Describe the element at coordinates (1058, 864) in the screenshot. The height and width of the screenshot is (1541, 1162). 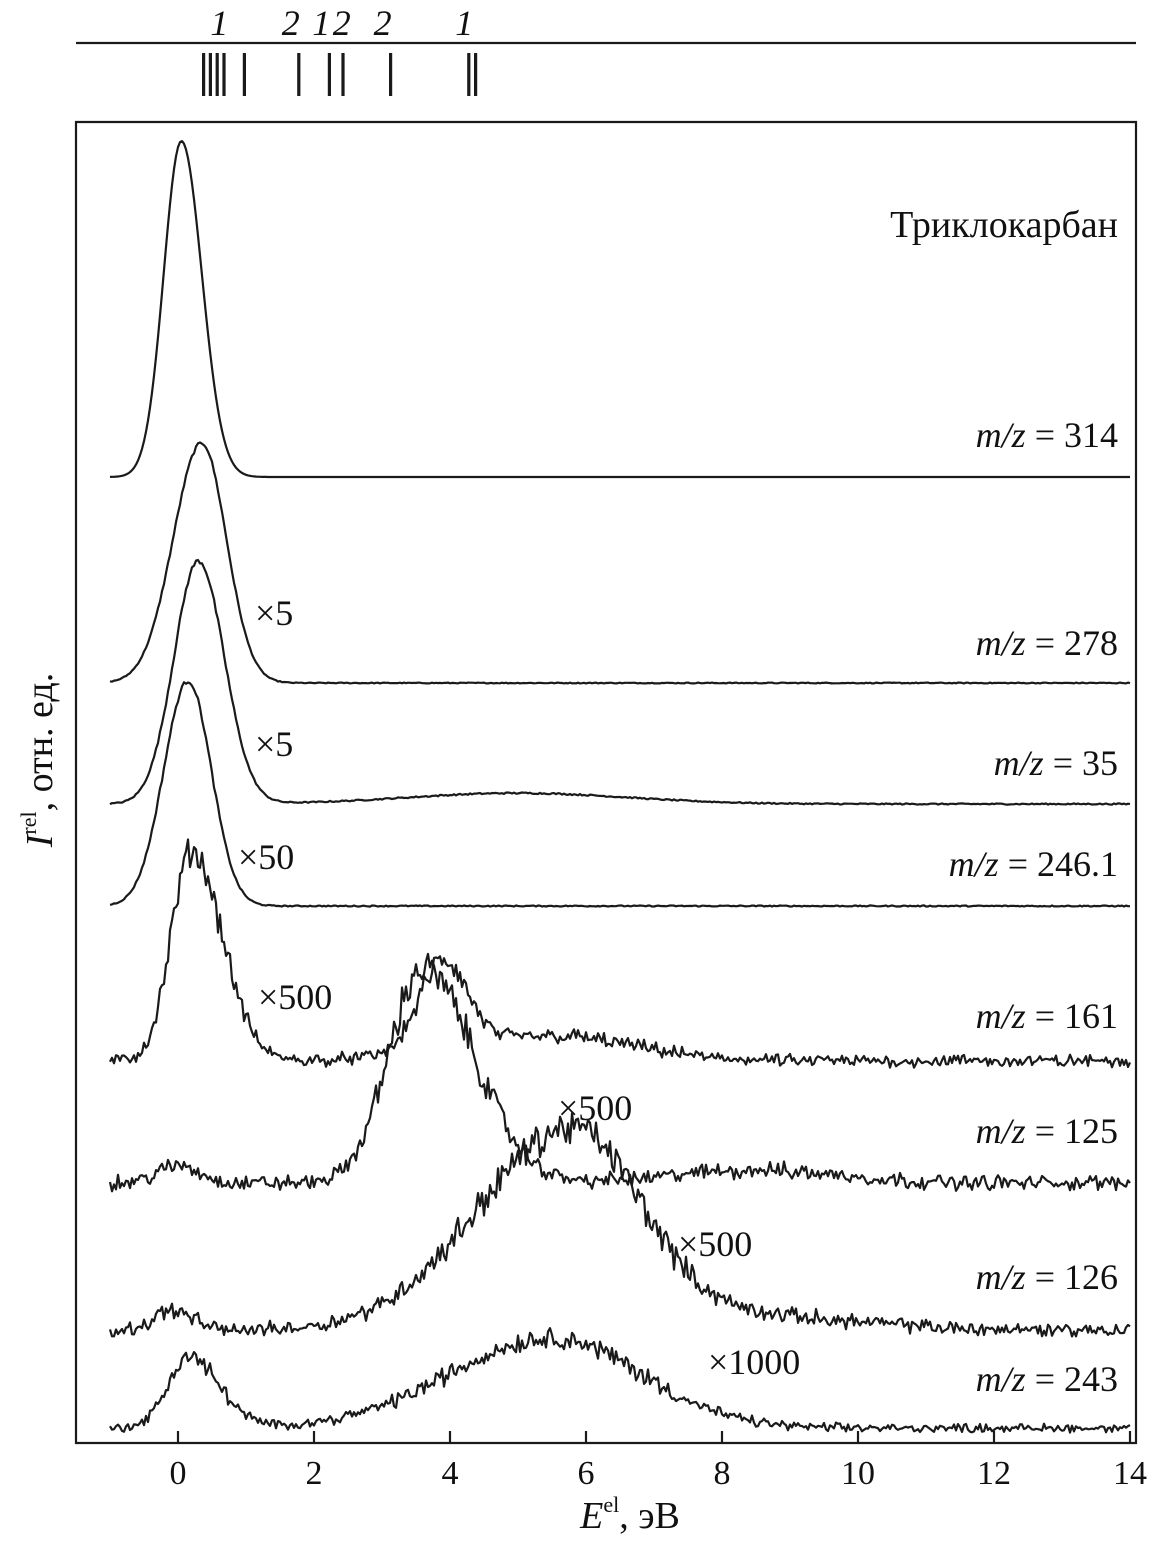
I see `series-label-mz-value: = 246.1` at that location.